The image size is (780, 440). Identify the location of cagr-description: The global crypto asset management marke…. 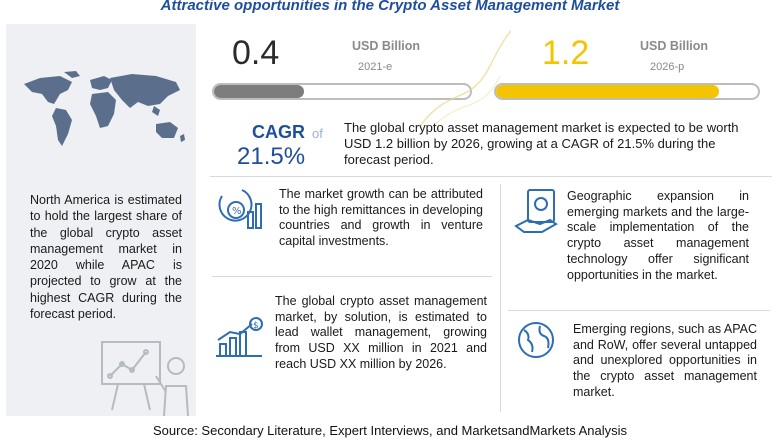
(541, 143).